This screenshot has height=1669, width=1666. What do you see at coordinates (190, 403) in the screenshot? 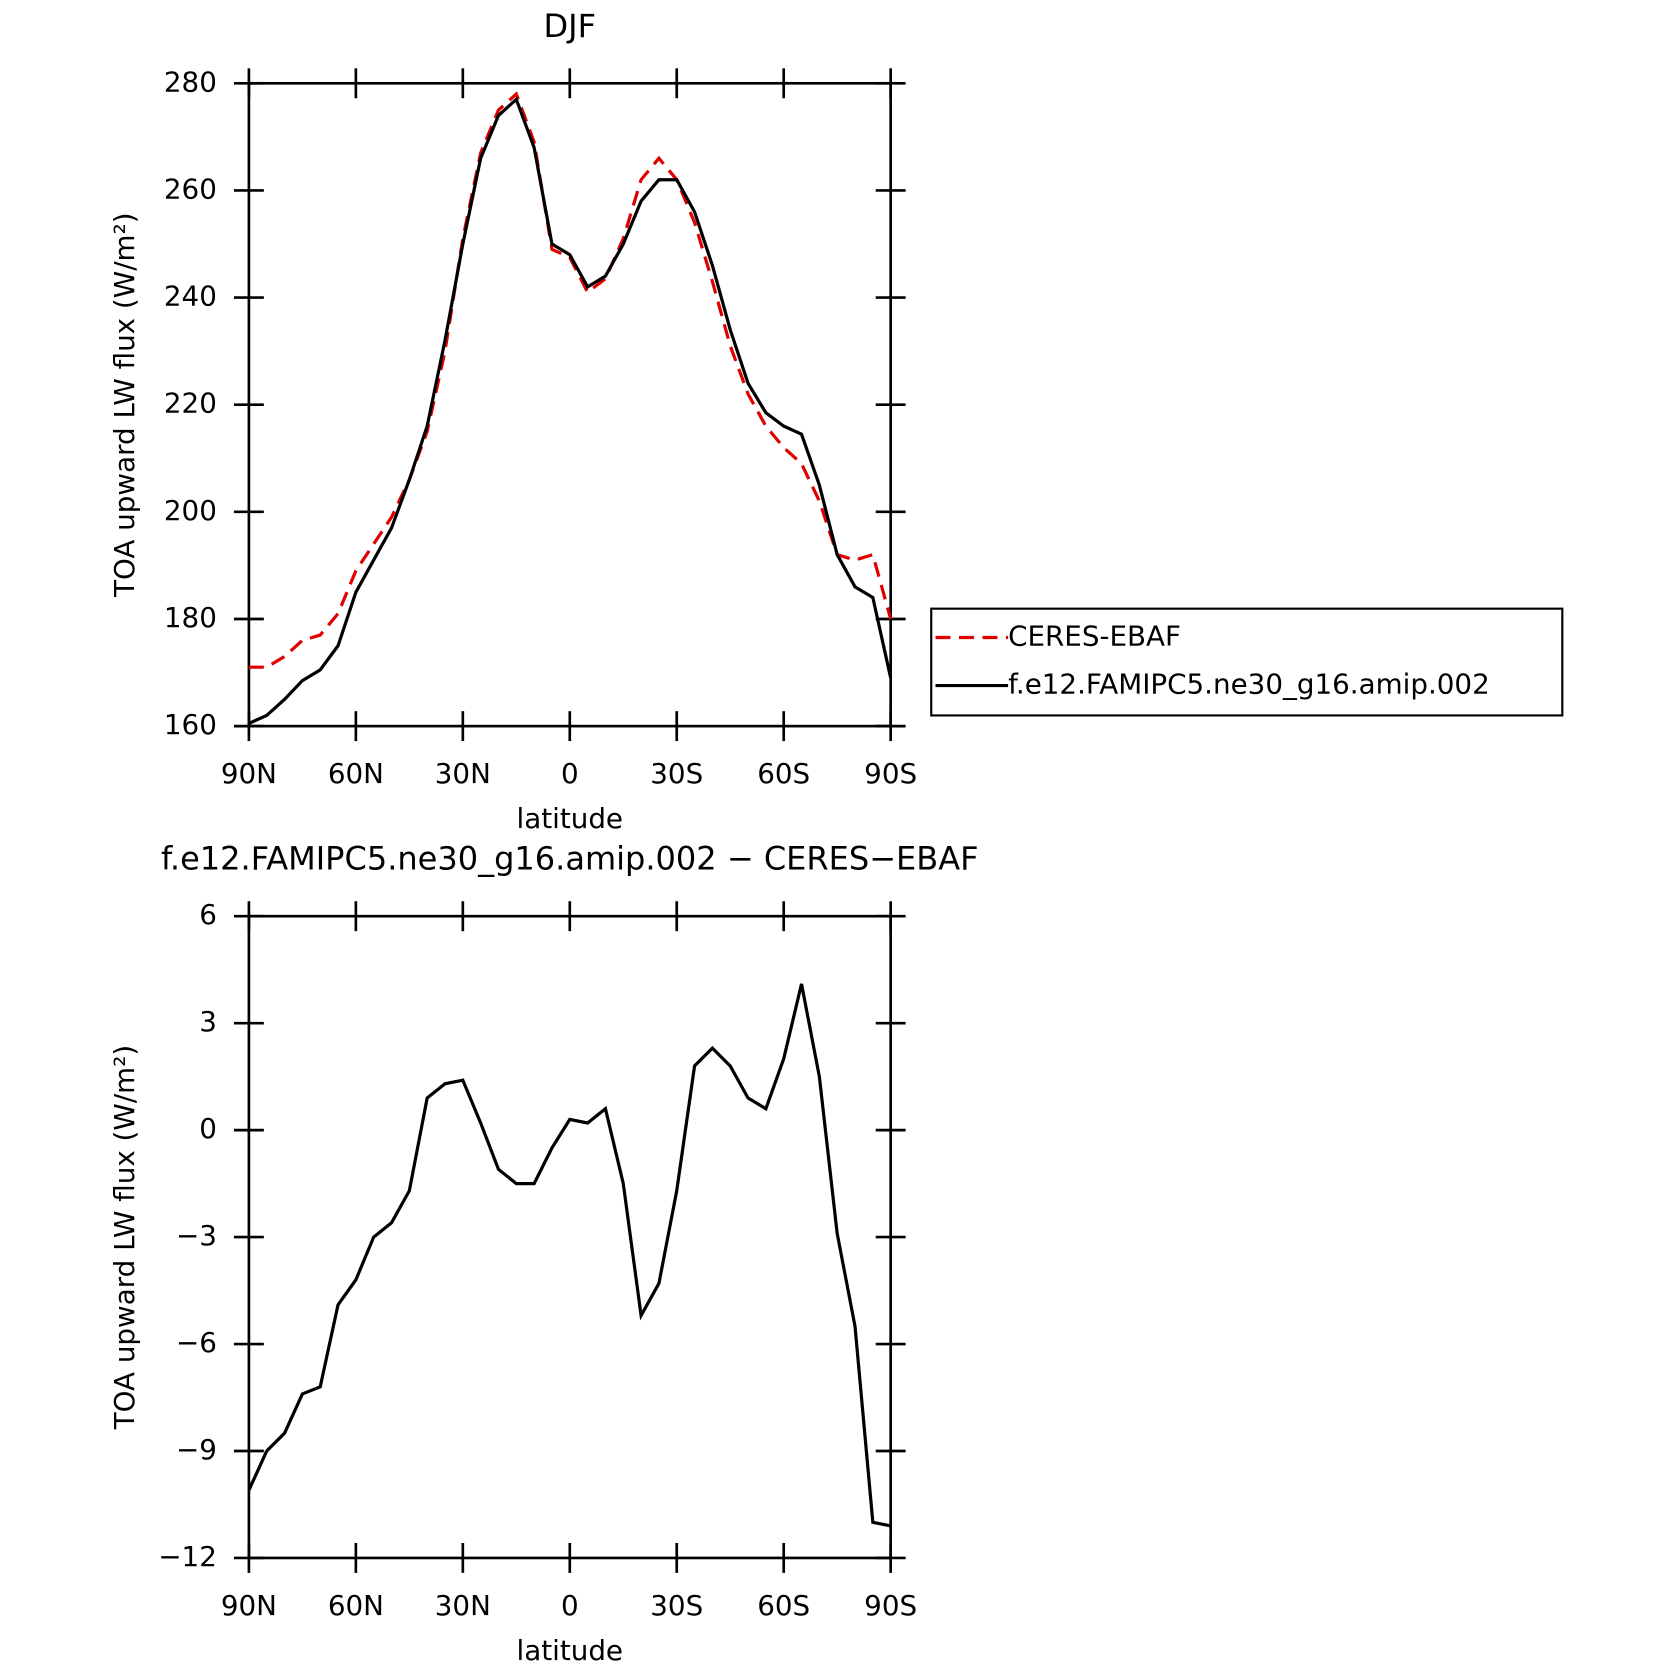
I see `y-tick-label: 220` at bounding box center [190, 403].